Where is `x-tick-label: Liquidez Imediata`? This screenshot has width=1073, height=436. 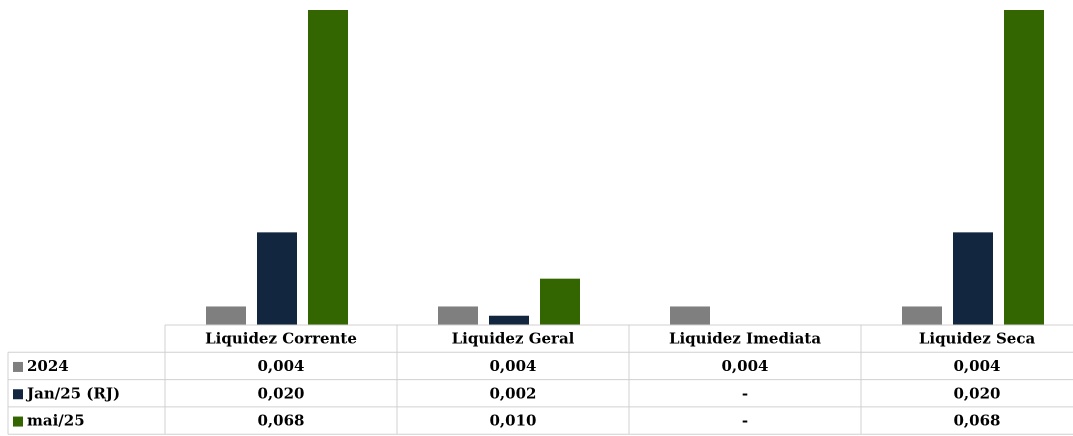 x-tick-label: Liquidez Imediata is located at coordinates (745, 339).